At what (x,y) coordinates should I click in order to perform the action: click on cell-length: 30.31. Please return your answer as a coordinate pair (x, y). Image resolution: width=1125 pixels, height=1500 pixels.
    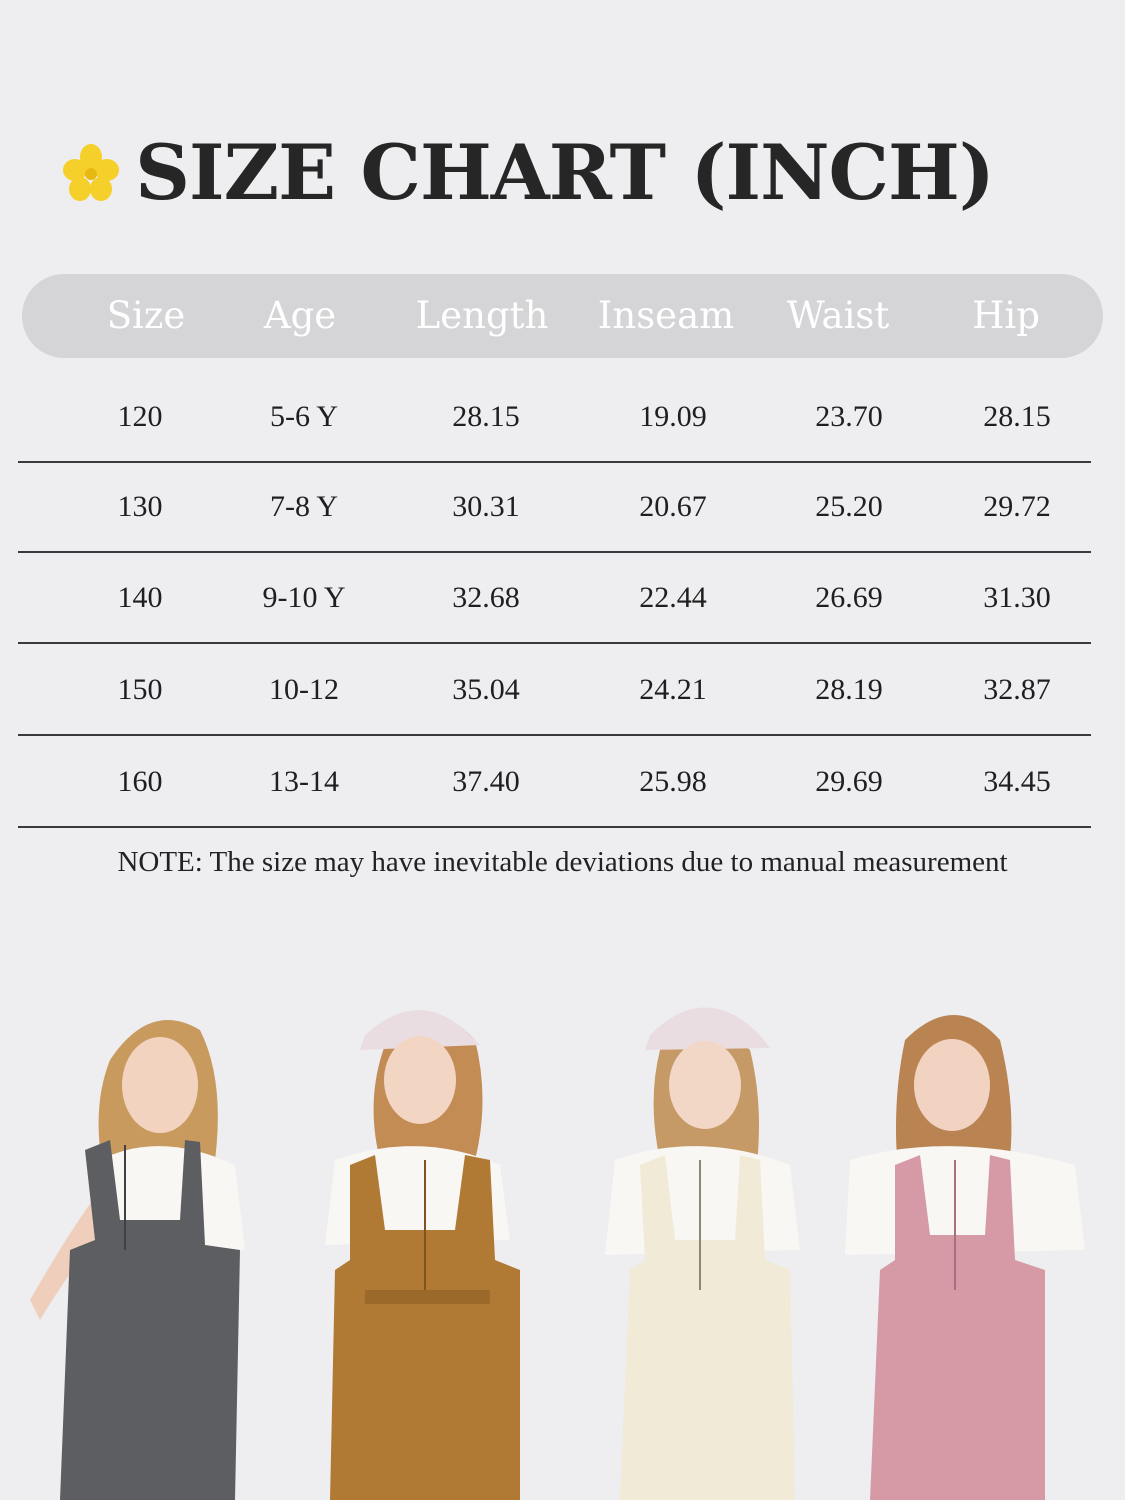
    Looking at the image, I should click on (486, 506).